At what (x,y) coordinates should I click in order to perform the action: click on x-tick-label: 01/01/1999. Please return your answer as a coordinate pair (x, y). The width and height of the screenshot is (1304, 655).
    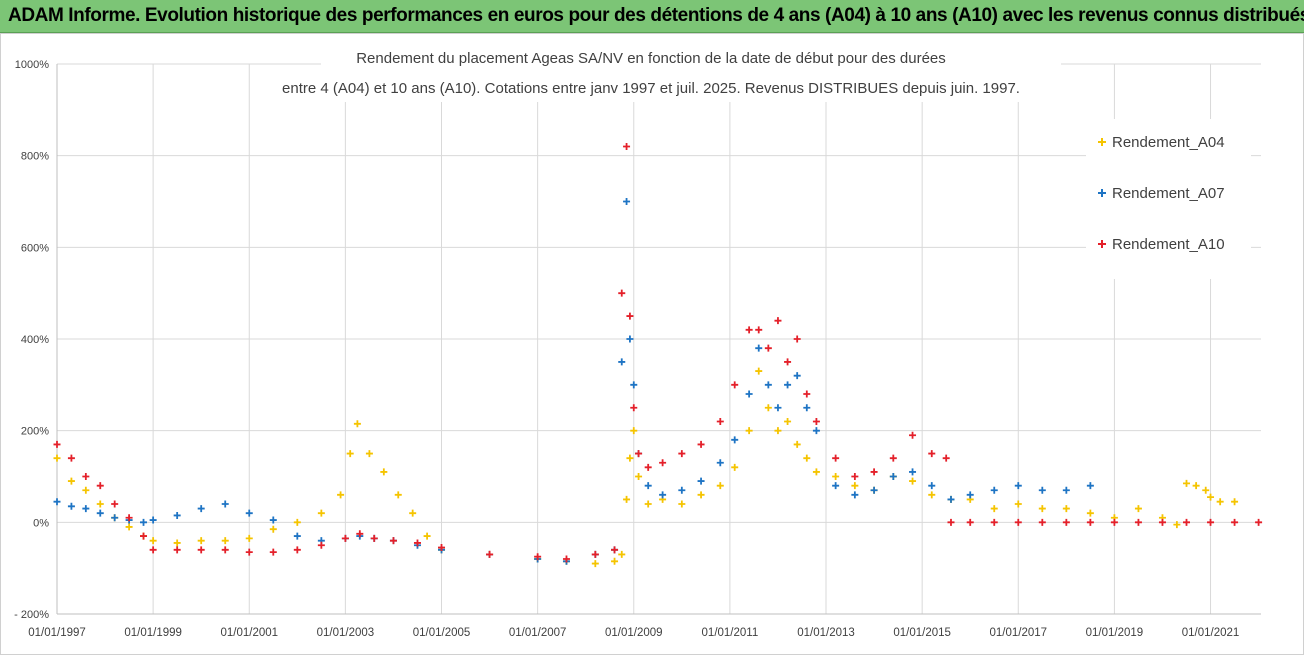
    Looking at the image, I should click on (153, 633).